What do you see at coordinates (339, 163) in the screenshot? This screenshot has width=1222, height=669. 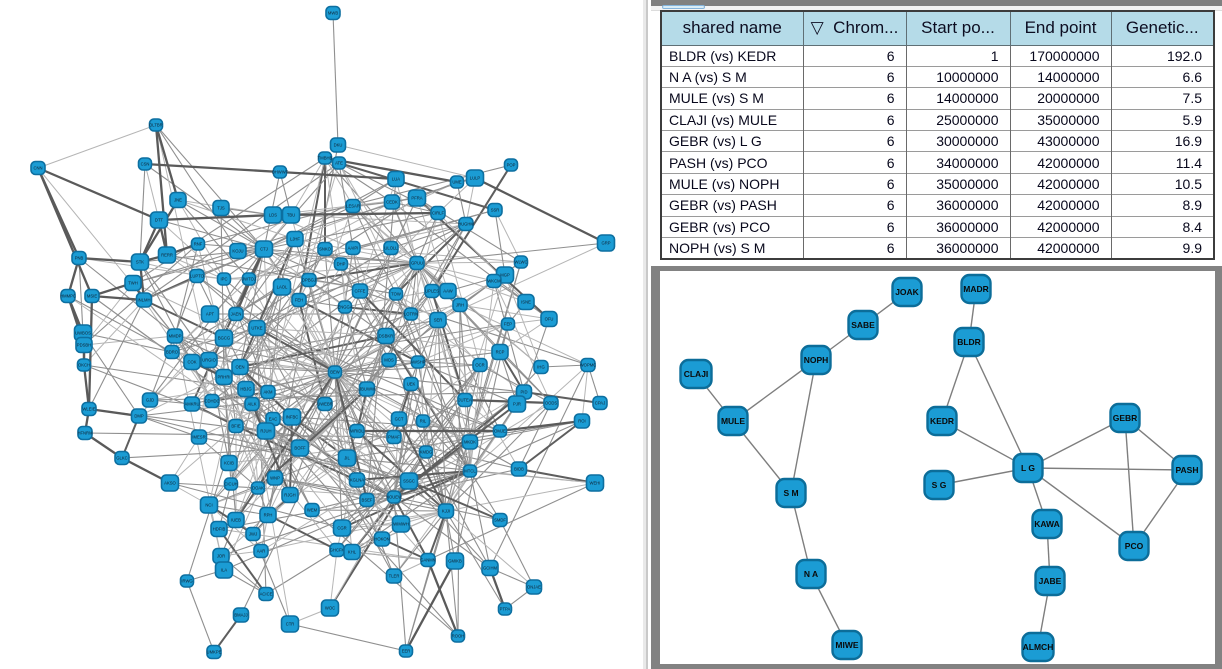 I see `svg-text: ATE` at bounding box center [339, 163].